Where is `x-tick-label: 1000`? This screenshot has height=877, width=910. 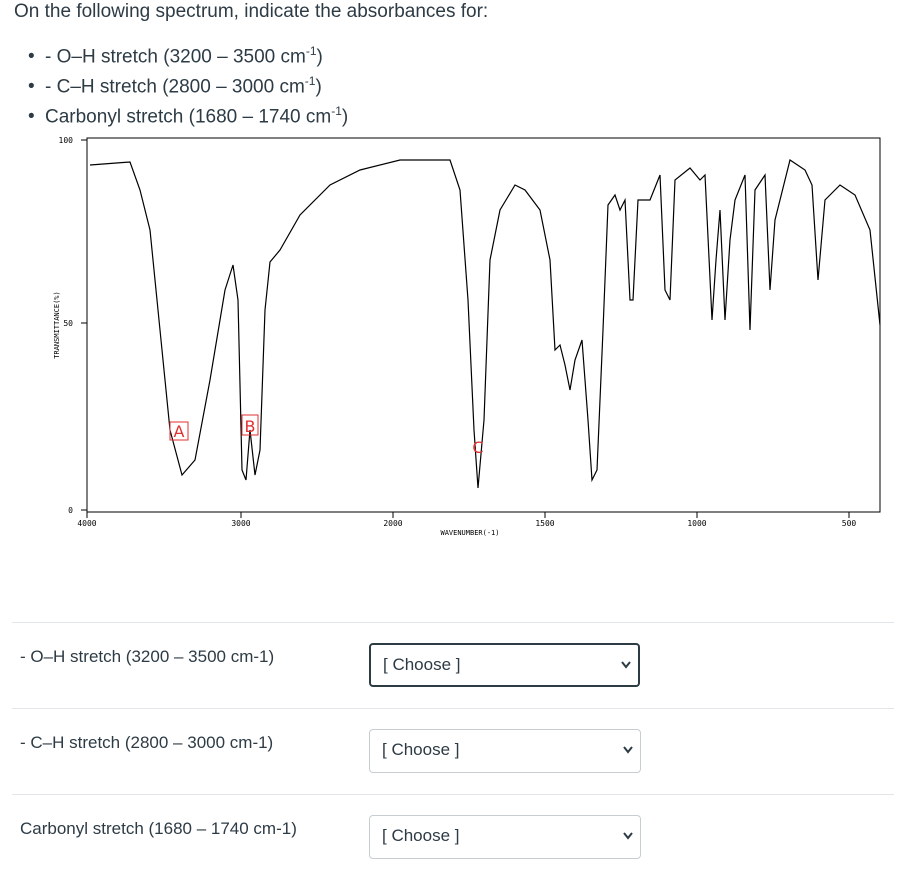
x-tick-label: 1000 is located at coordinates (696, 523).